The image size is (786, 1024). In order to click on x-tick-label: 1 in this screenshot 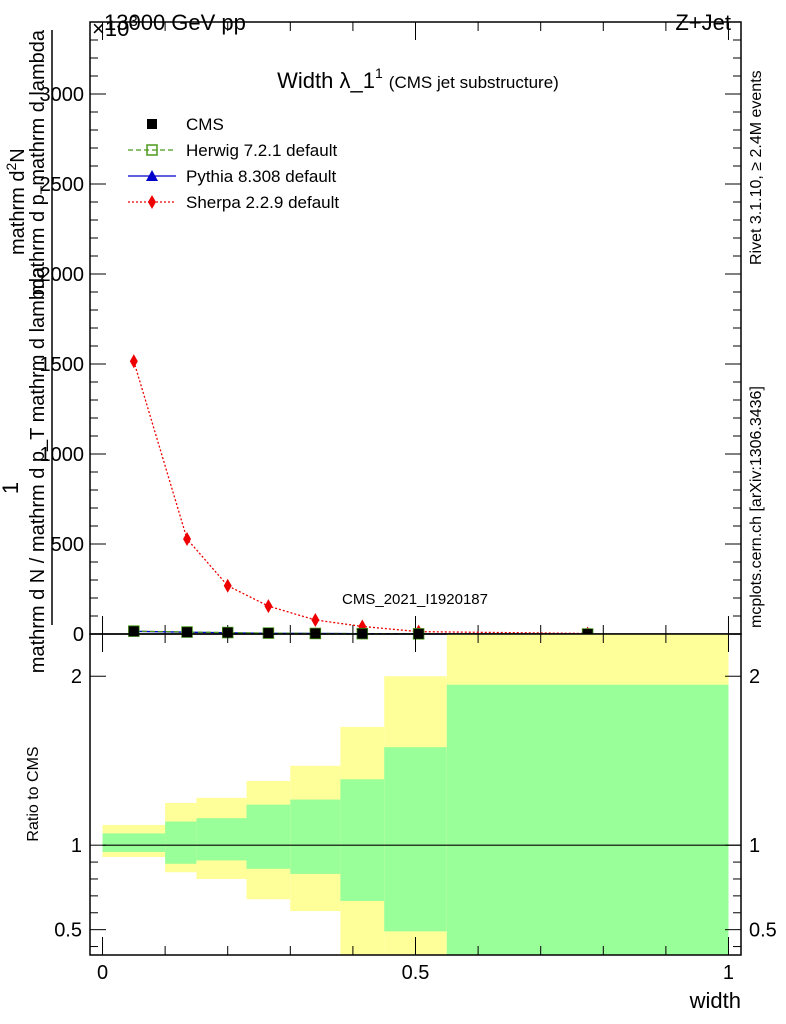, I will do `click(728, 973)`.